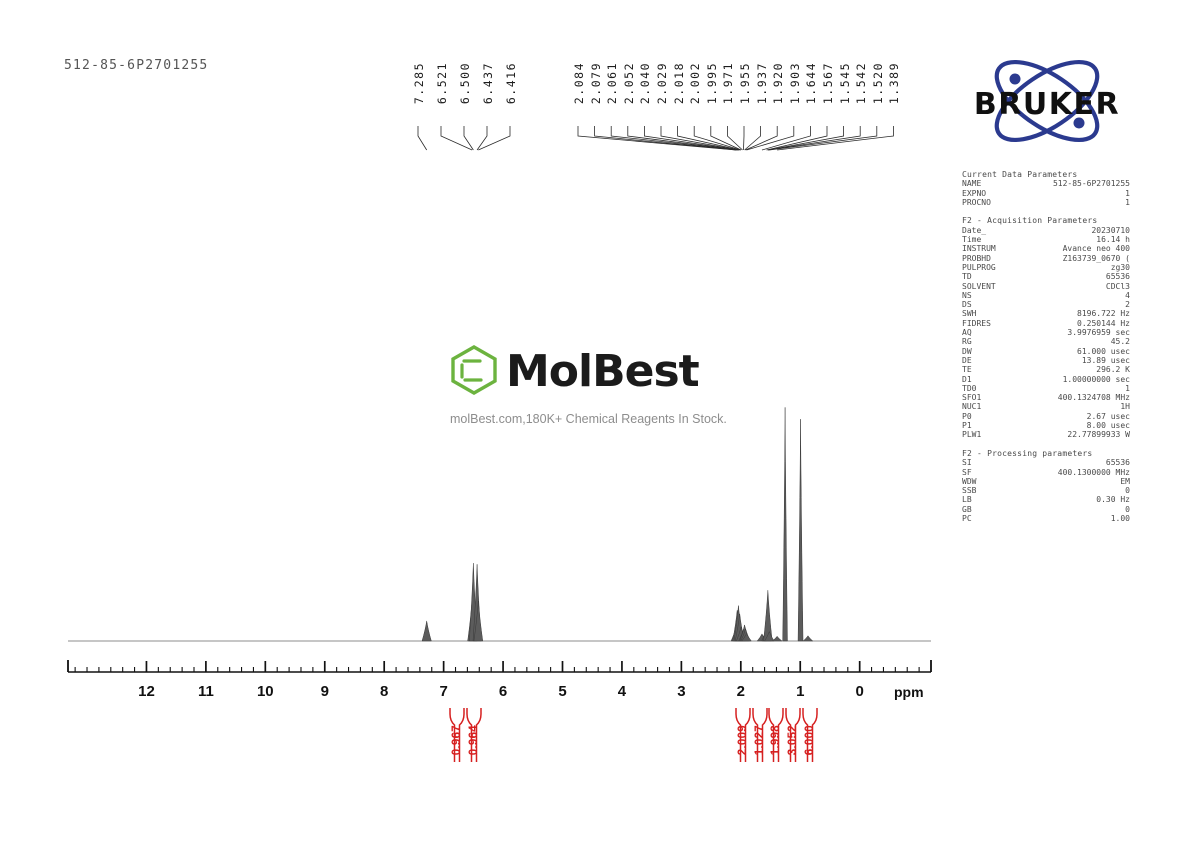 Image resolution: width=1190 pixels, height=842 pixels. What do you see at coordinates (681, 691) in the screenshot?
I see `axis-tick-label: 3` at bounding box center [681, 691].